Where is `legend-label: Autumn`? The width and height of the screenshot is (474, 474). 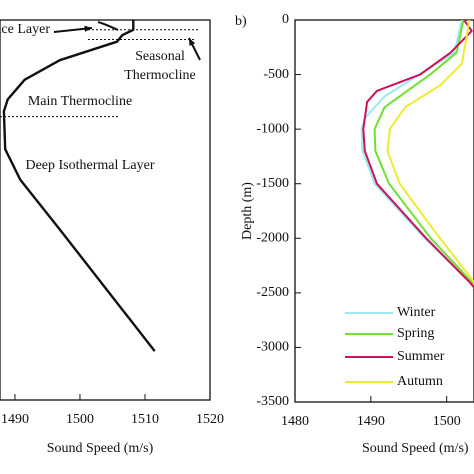 legend-label: Autumn is located at coordinates (420, 381).